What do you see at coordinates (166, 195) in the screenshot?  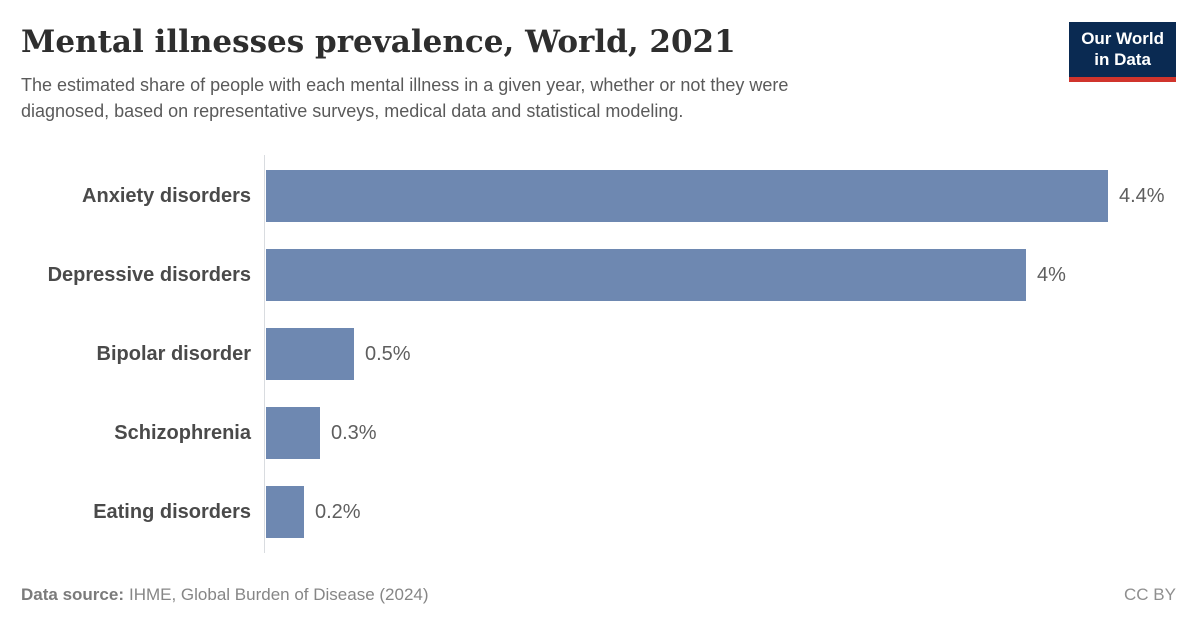 I see `category-label: Anxiety disorders` at bounding box center [166, 195].